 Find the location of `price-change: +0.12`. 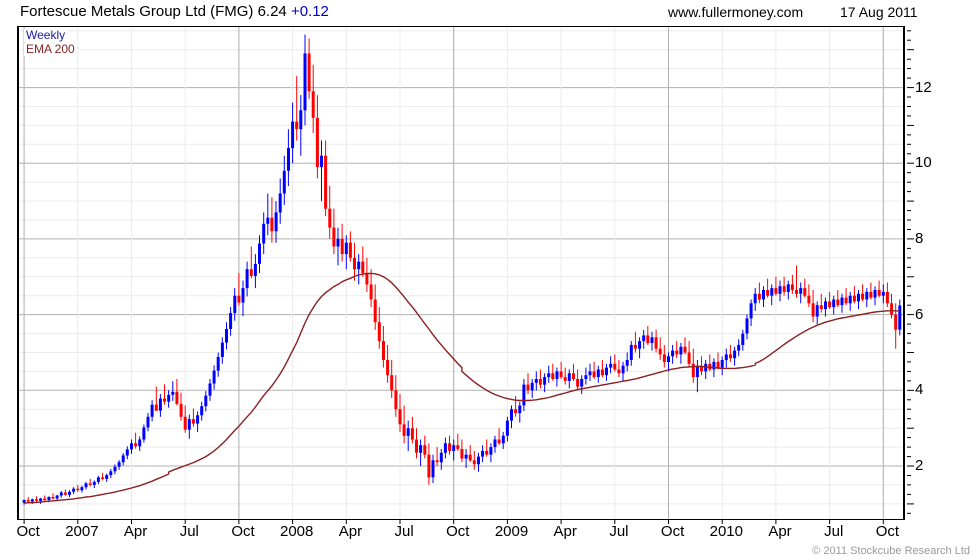

price-change: +0.12 is located at coordinates (309, 11).